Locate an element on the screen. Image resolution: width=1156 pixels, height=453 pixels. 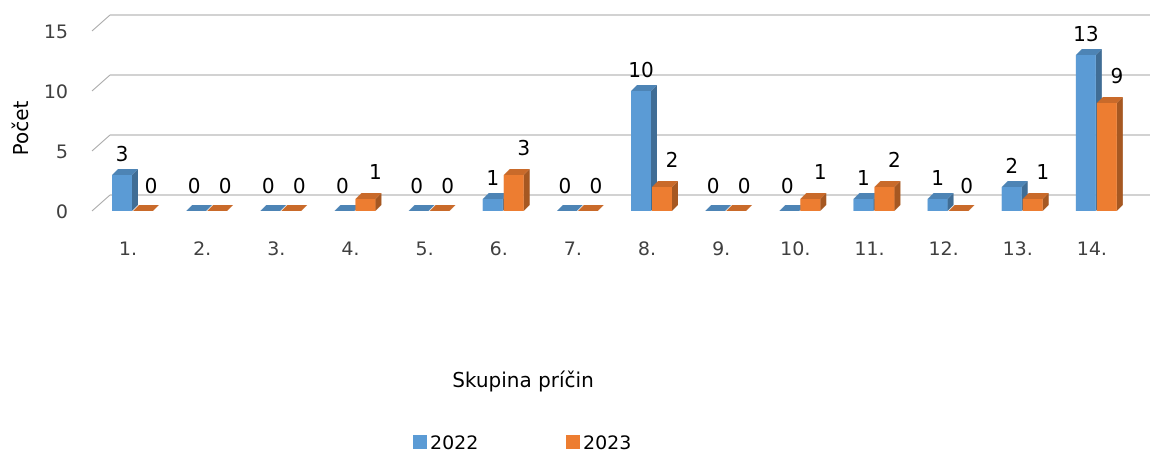
x-tick-label: 8. is located at coordinates (647, 249).